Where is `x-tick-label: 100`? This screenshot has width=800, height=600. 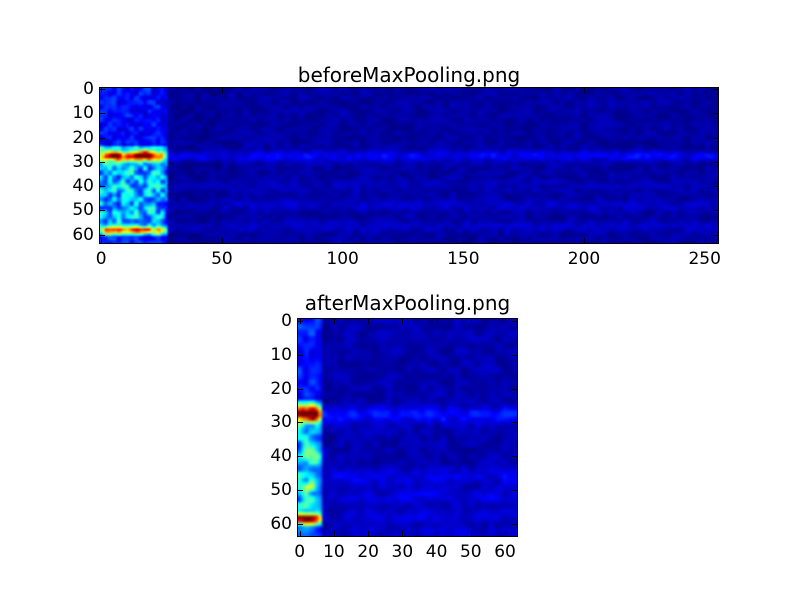 x-tick-label: 100 is located at coordinates (342, 259).